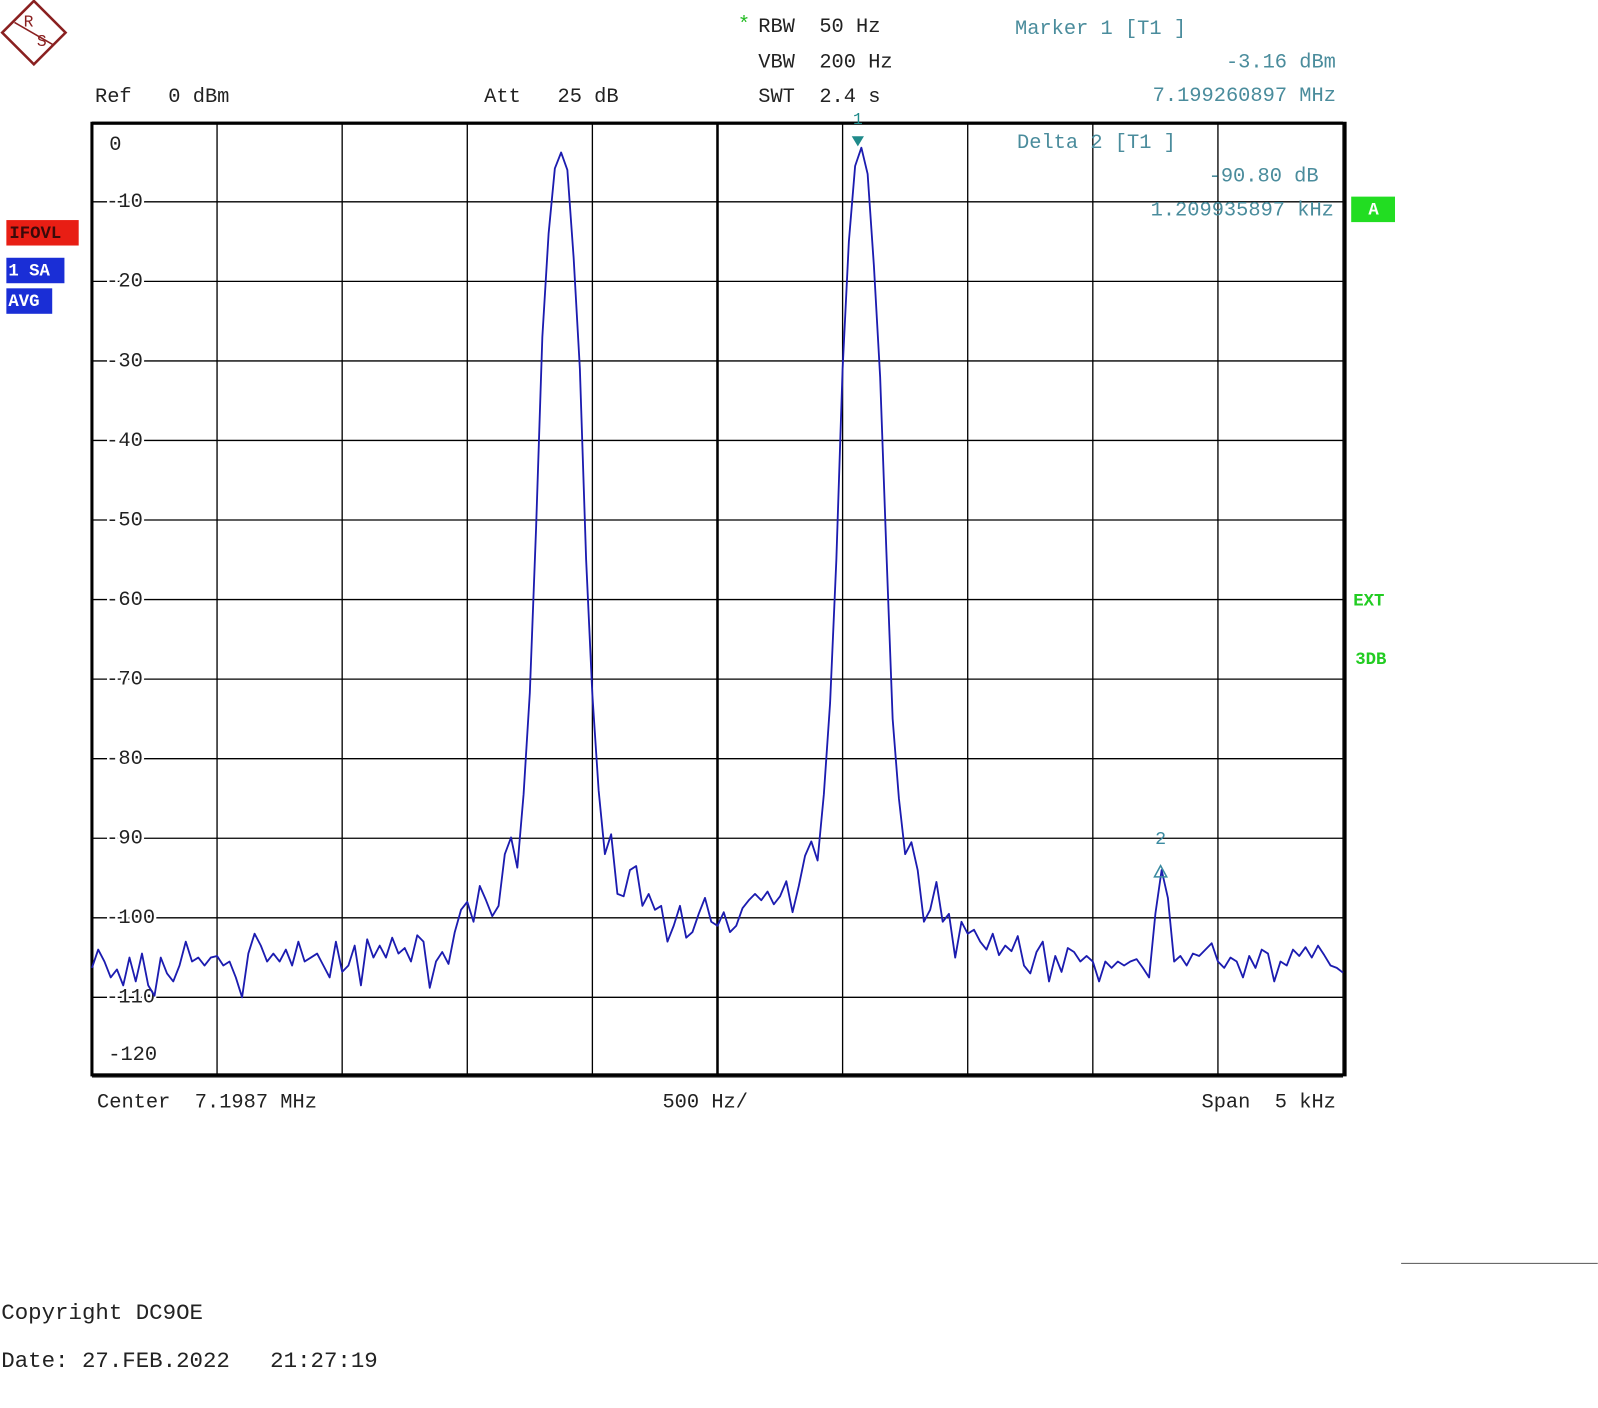 The image size is (1598, 1408). I want to click on rbw-flag: *, so click(744, 25).